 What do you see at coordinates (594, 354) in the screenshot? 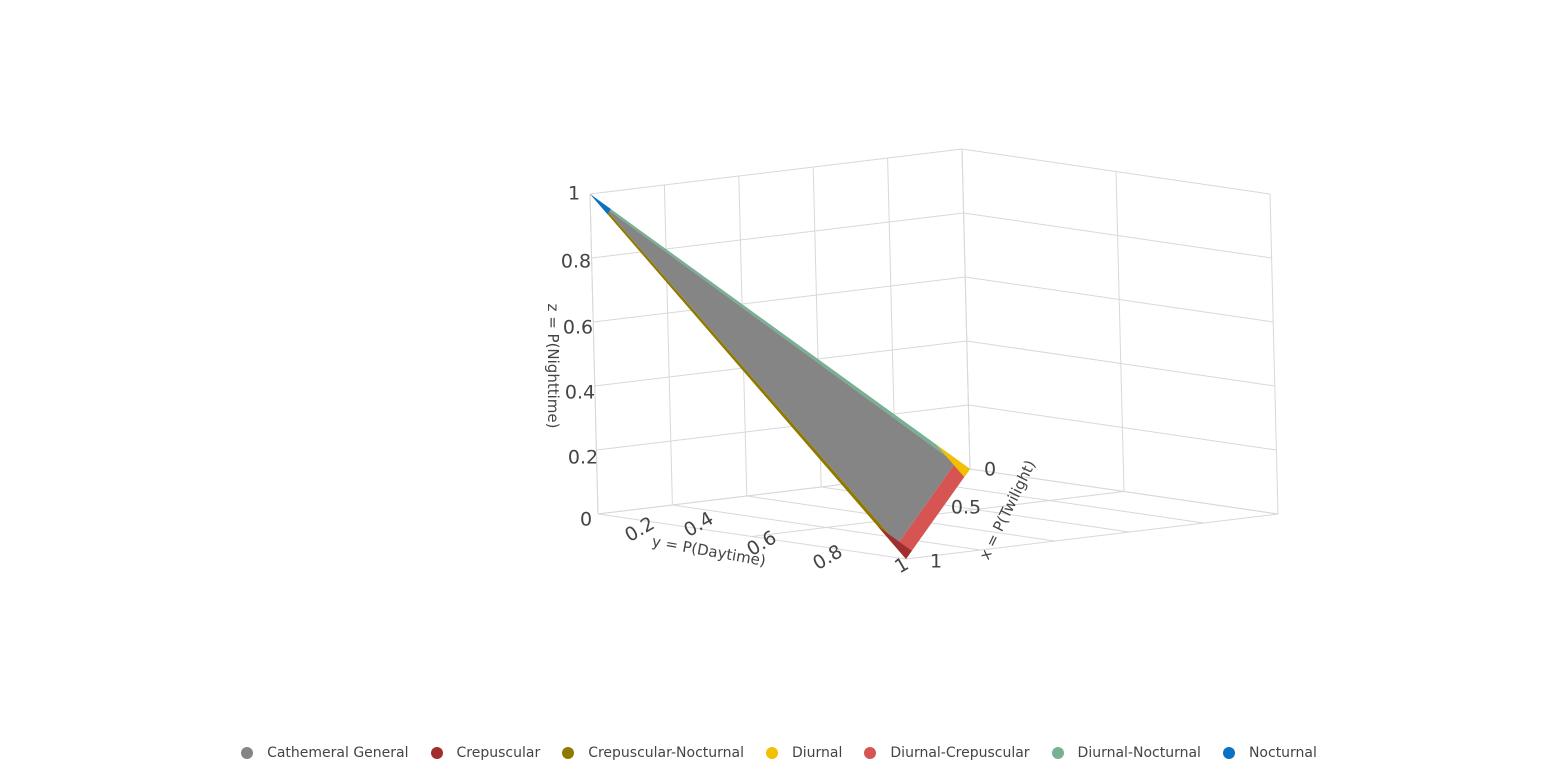
I see `z-axis-line` at bounding box center [594, 354].